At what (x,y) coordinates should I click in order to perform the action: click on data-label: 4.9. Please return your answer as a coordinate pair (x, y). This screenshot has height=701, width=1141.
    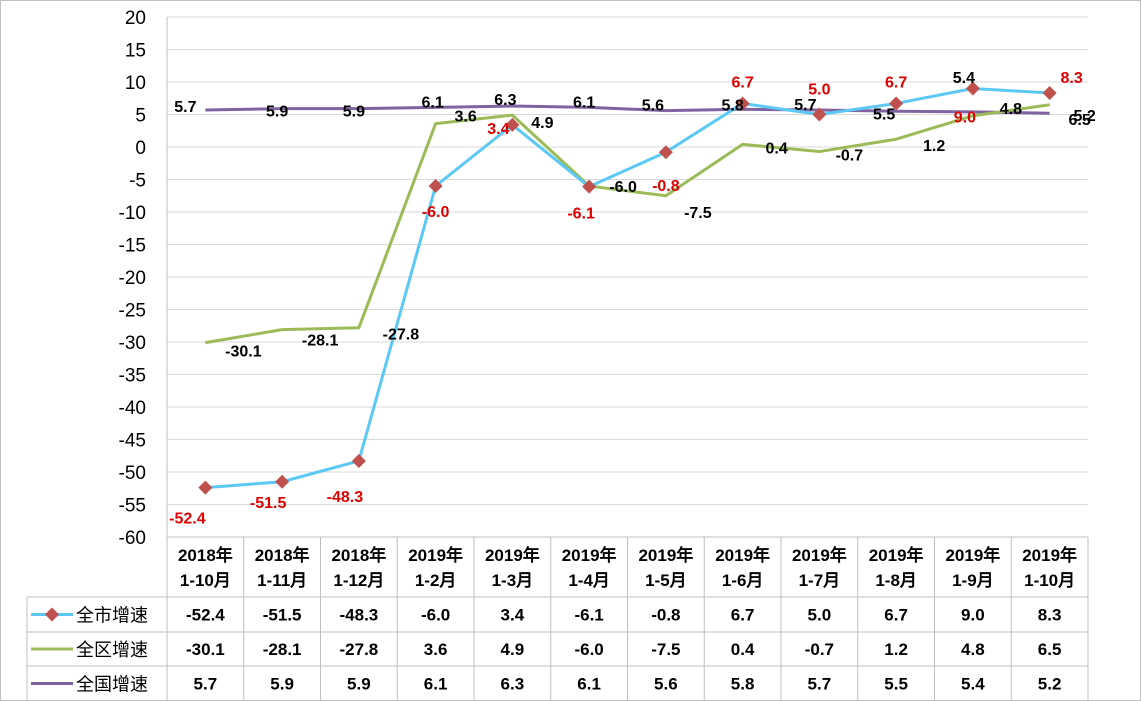
    Looking at the image, I should click on (542, 123).